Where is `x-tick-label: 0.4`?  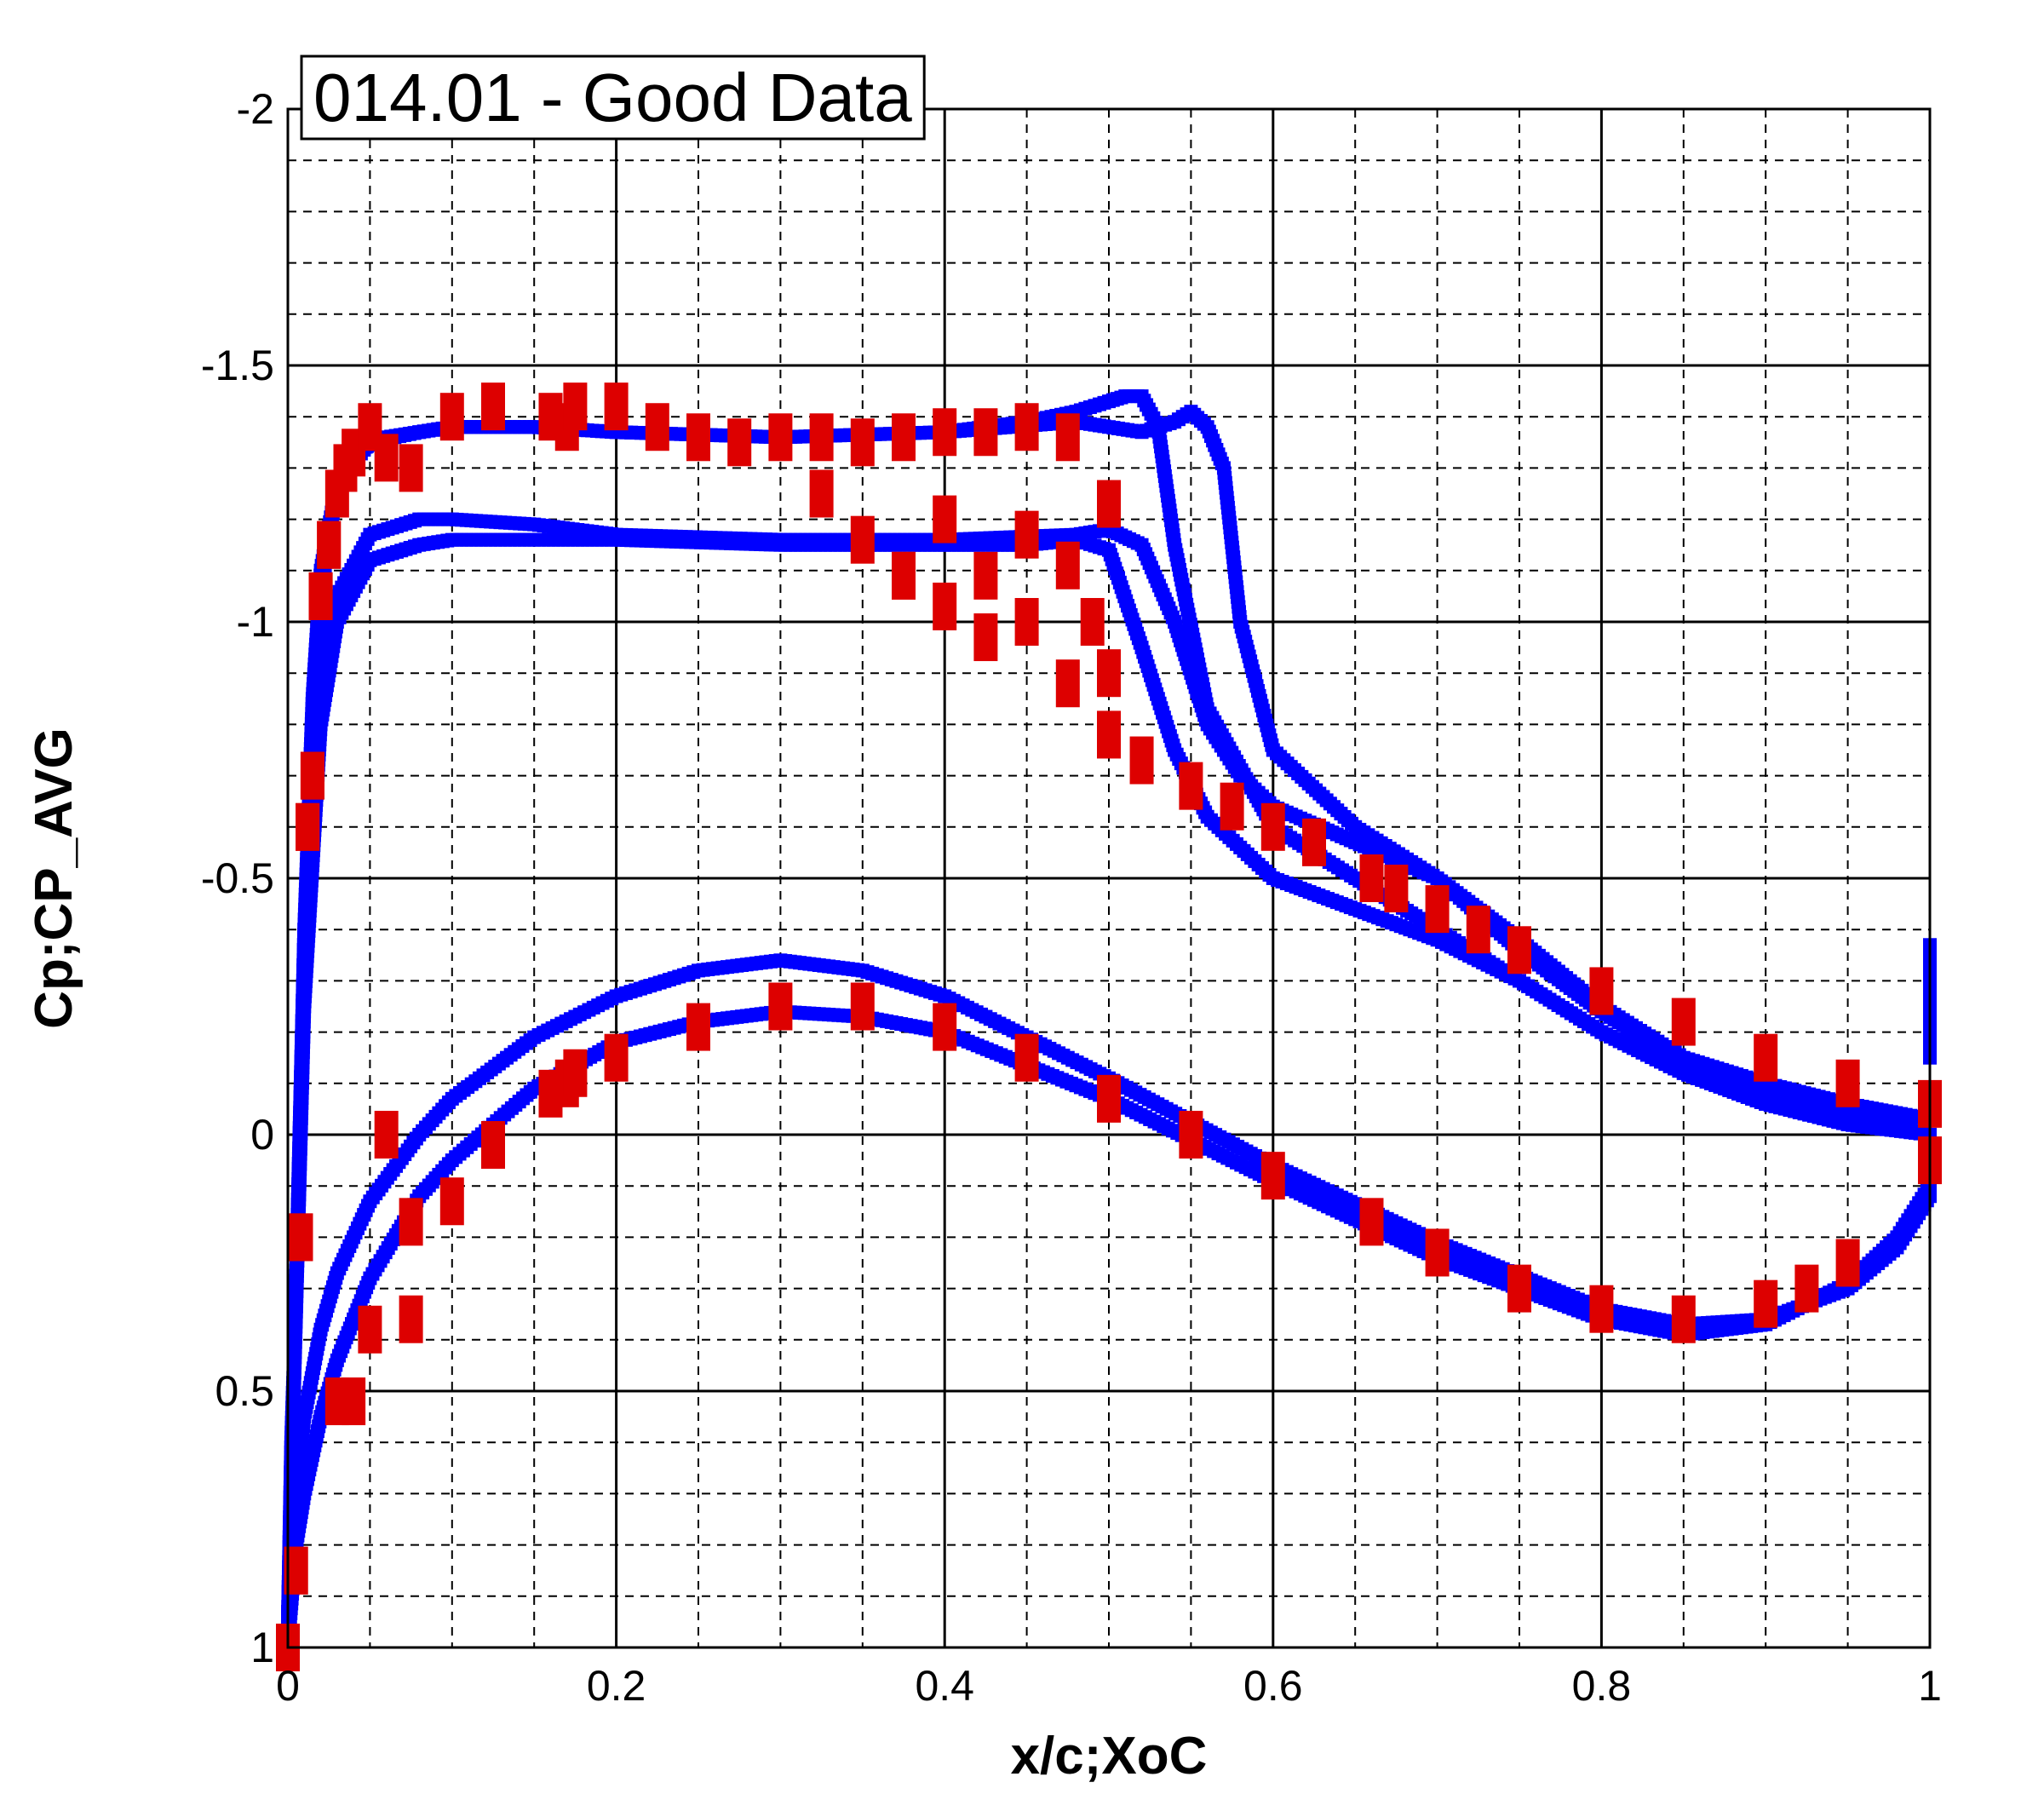
x-tick-label: 0.4 is located at coordinates (944, 1686).